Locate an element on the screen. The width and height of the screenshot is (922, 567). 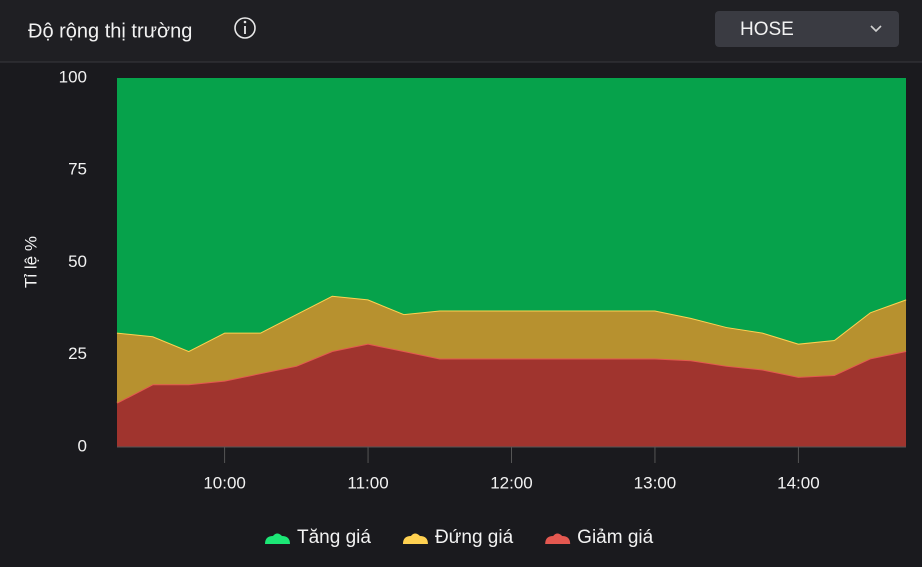
legend-item: Giảm giá is located at coordinates (599, 537).